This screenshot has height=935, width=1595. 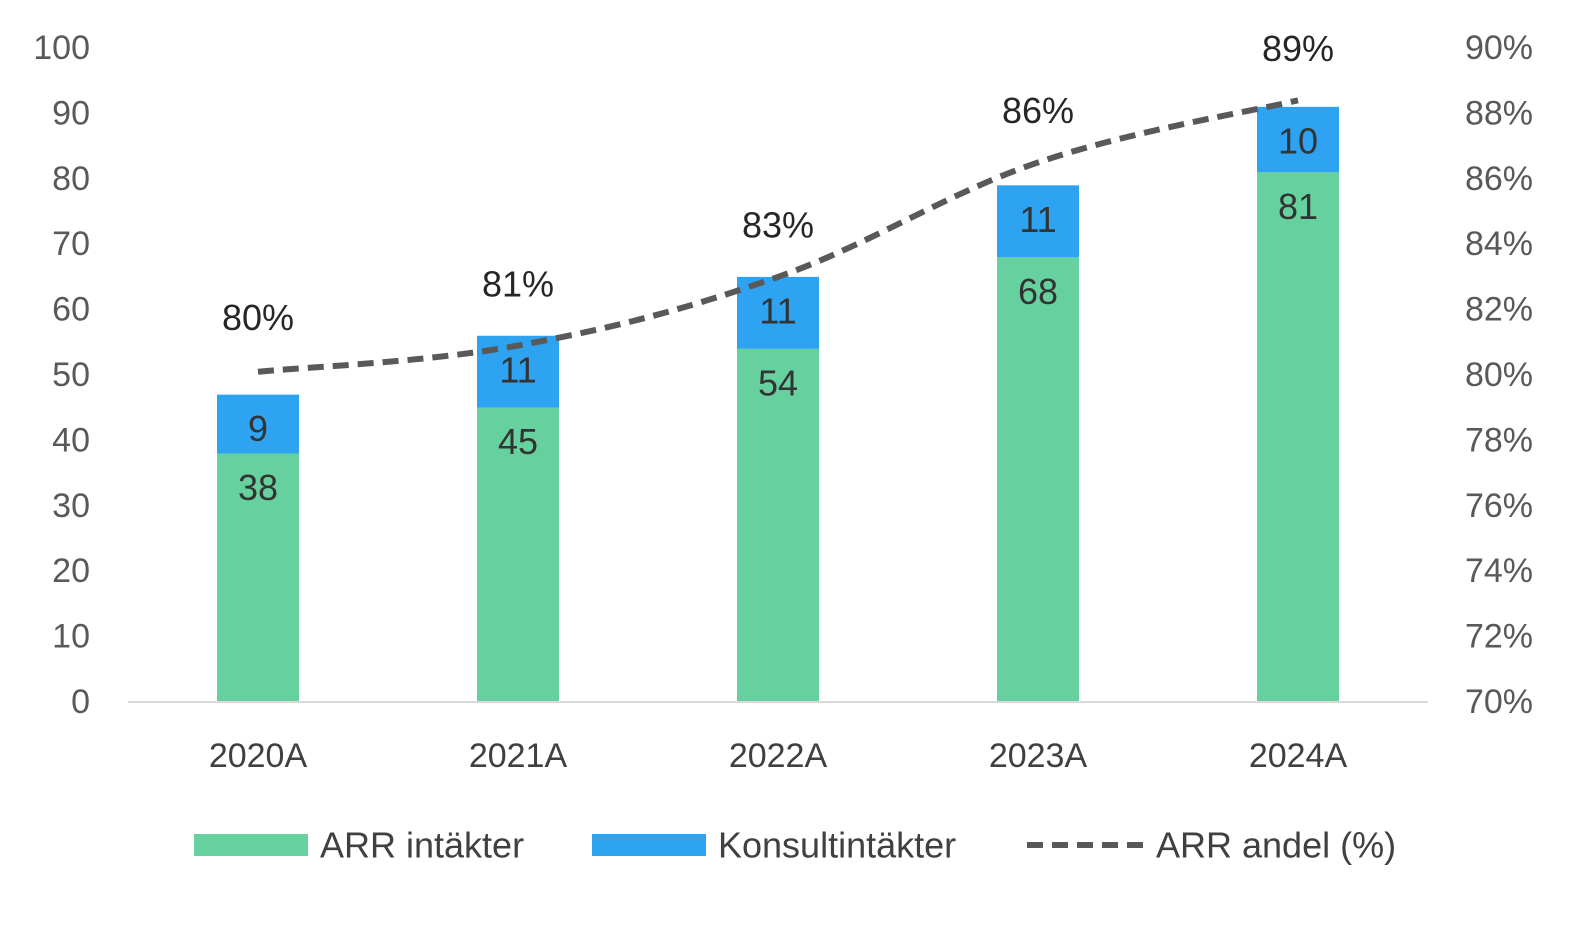 What do you see at coordinates (71, 637) in the screenshot?
I see `left-tick-label: 10` at bounding box center [71, 637].